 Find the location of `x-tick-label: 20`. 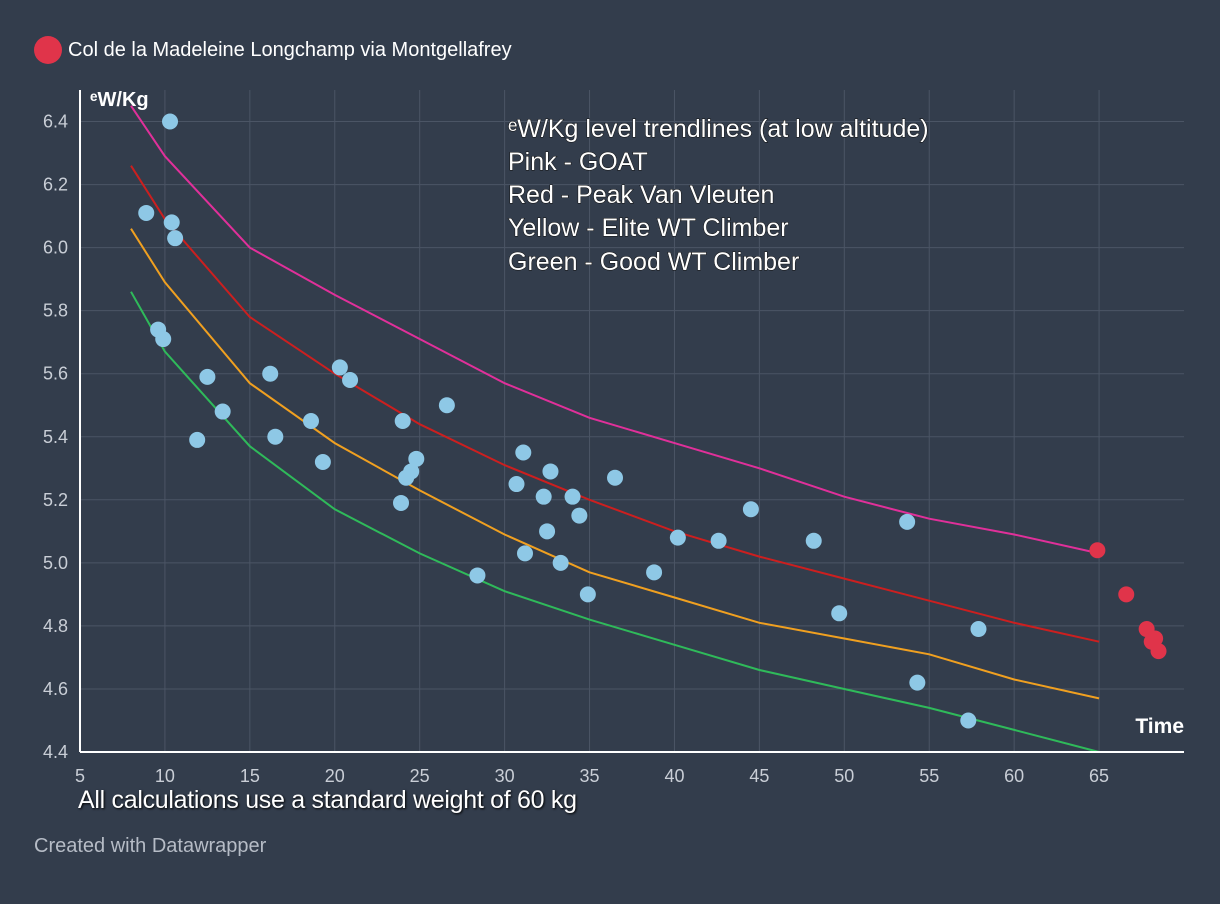

x-tick-label: 20 is located at coordinates (335, 776).